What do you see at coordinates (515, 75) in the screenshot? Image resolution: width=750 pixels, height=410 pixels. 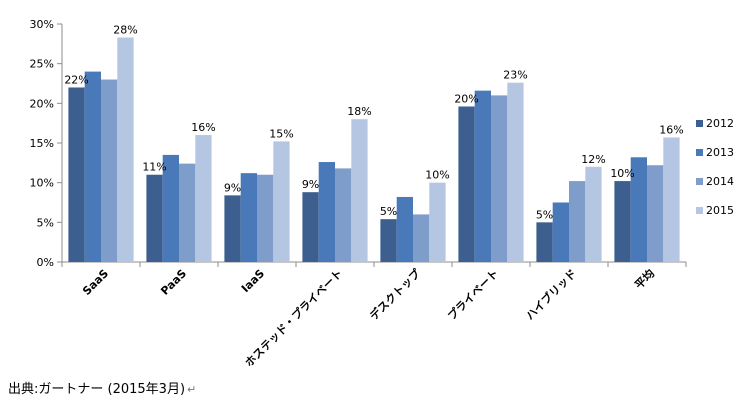 I see `data-label: 23%` at bounding box center [515, 75].